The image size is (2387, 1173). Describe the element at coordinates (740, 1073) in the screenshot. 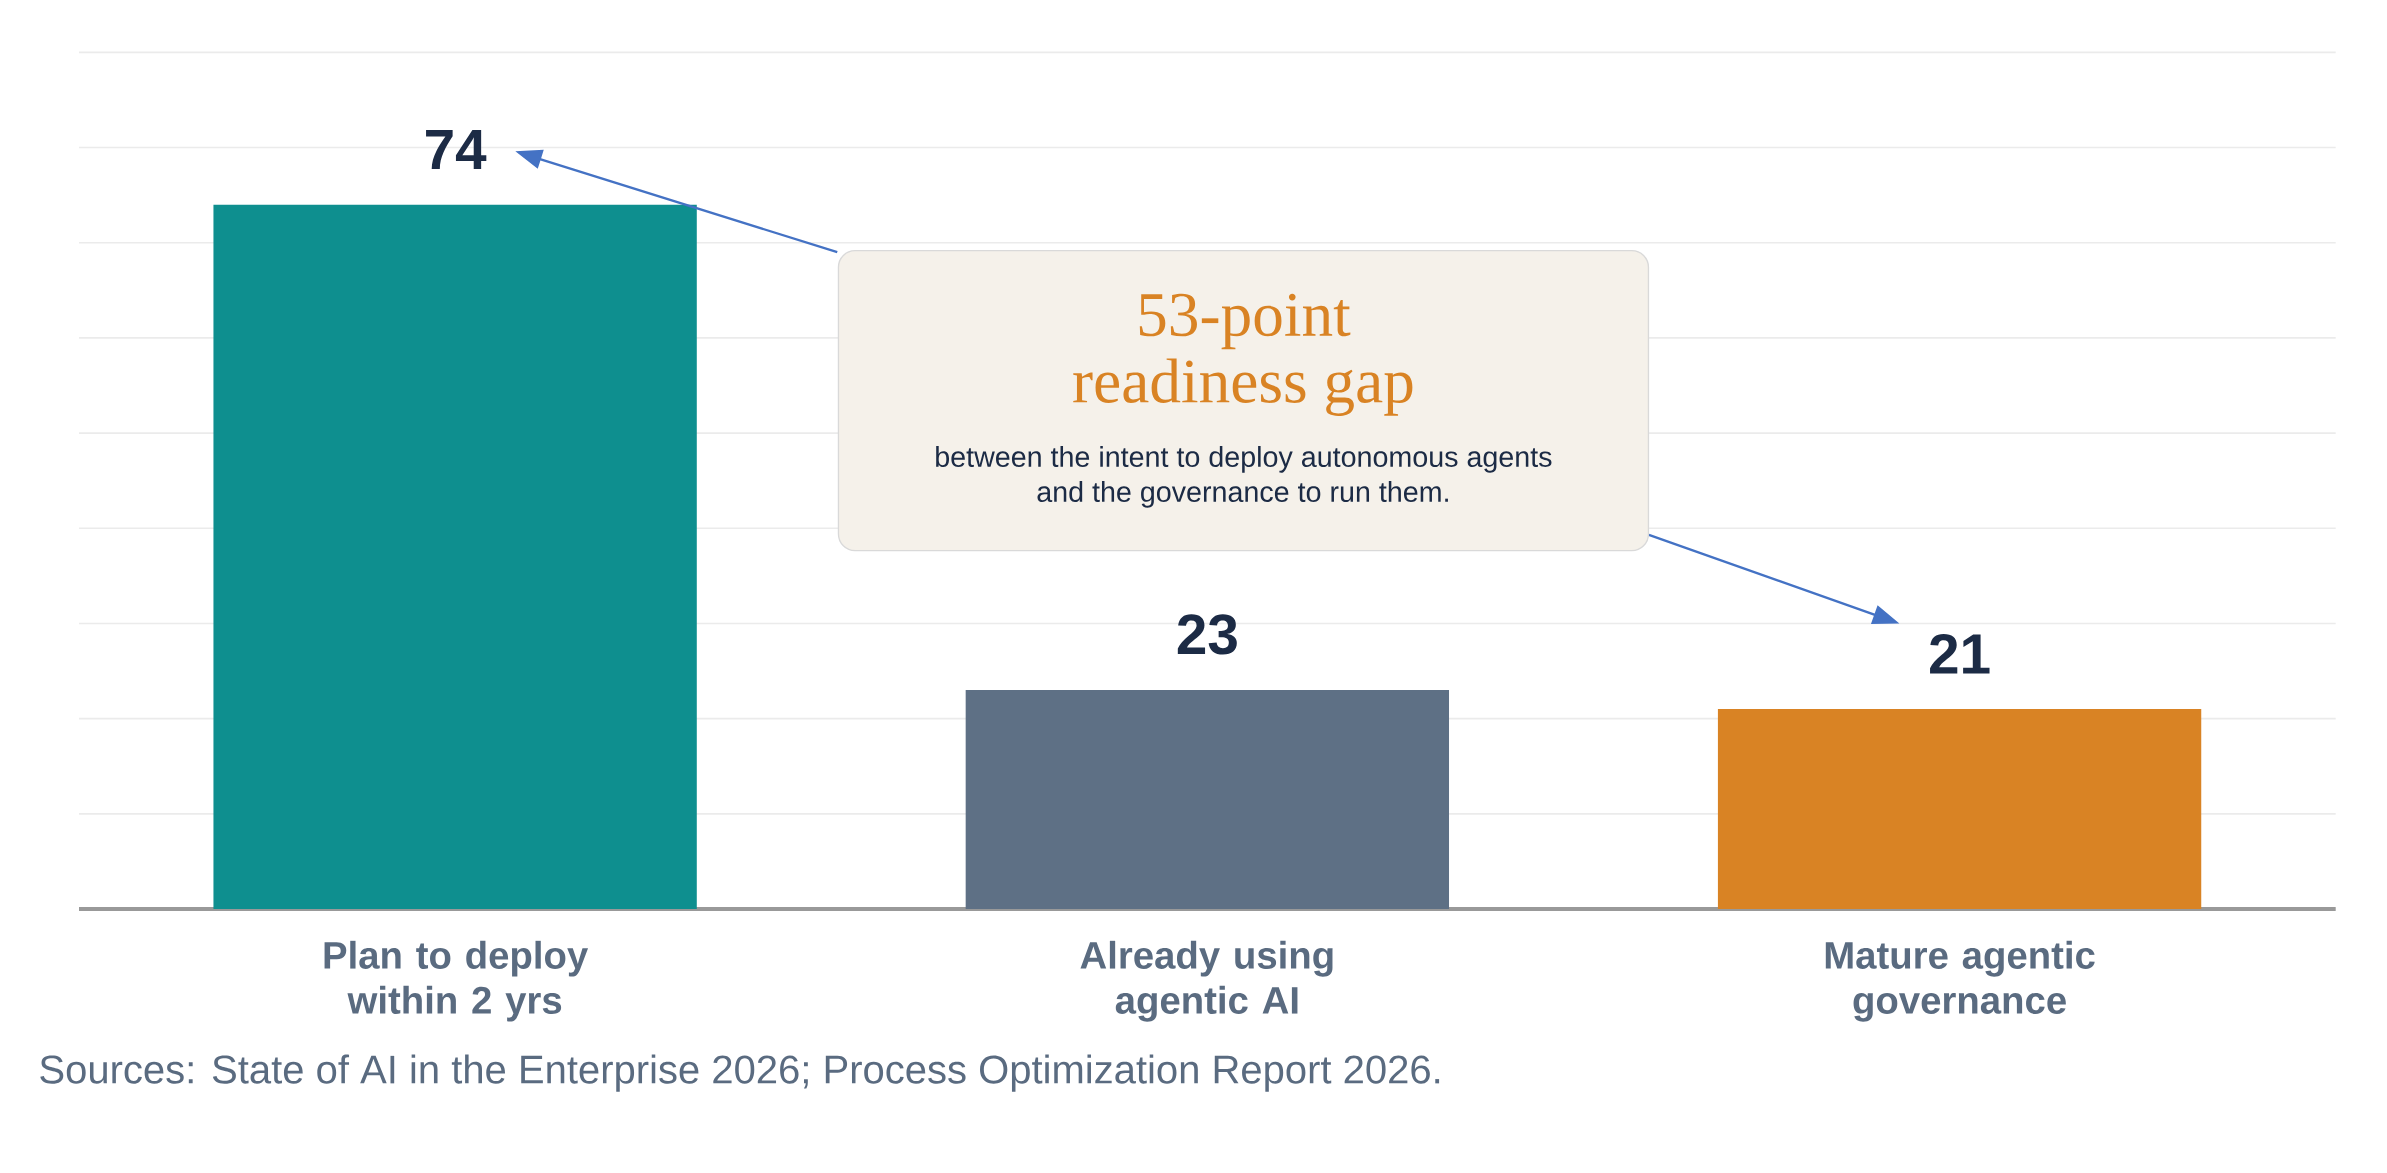

I see `source-note: Sources: State of AI in the Enterprise 2026; Process Optimization Report 2026.` at that location.